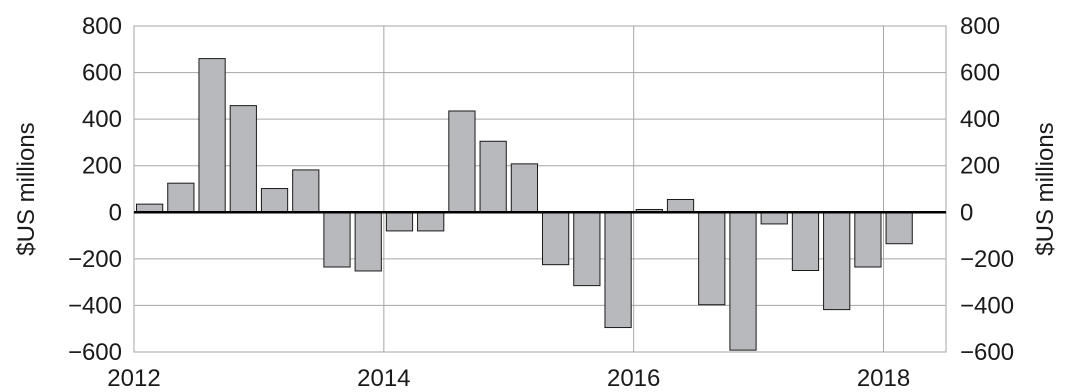  I want to click on x-tick-label: 2012, so click(133, 378).